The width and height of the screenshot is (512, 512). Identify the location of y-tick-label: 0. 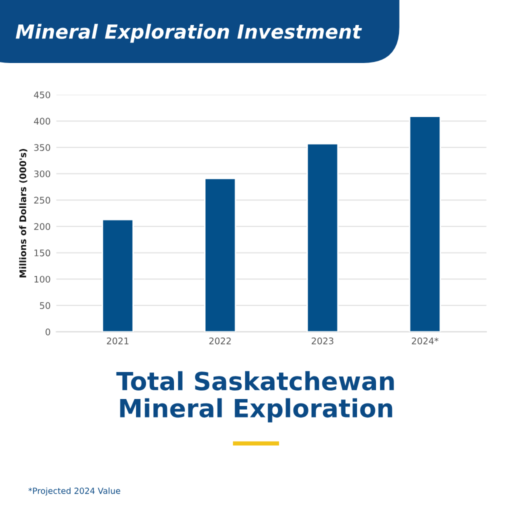
(48, 332).